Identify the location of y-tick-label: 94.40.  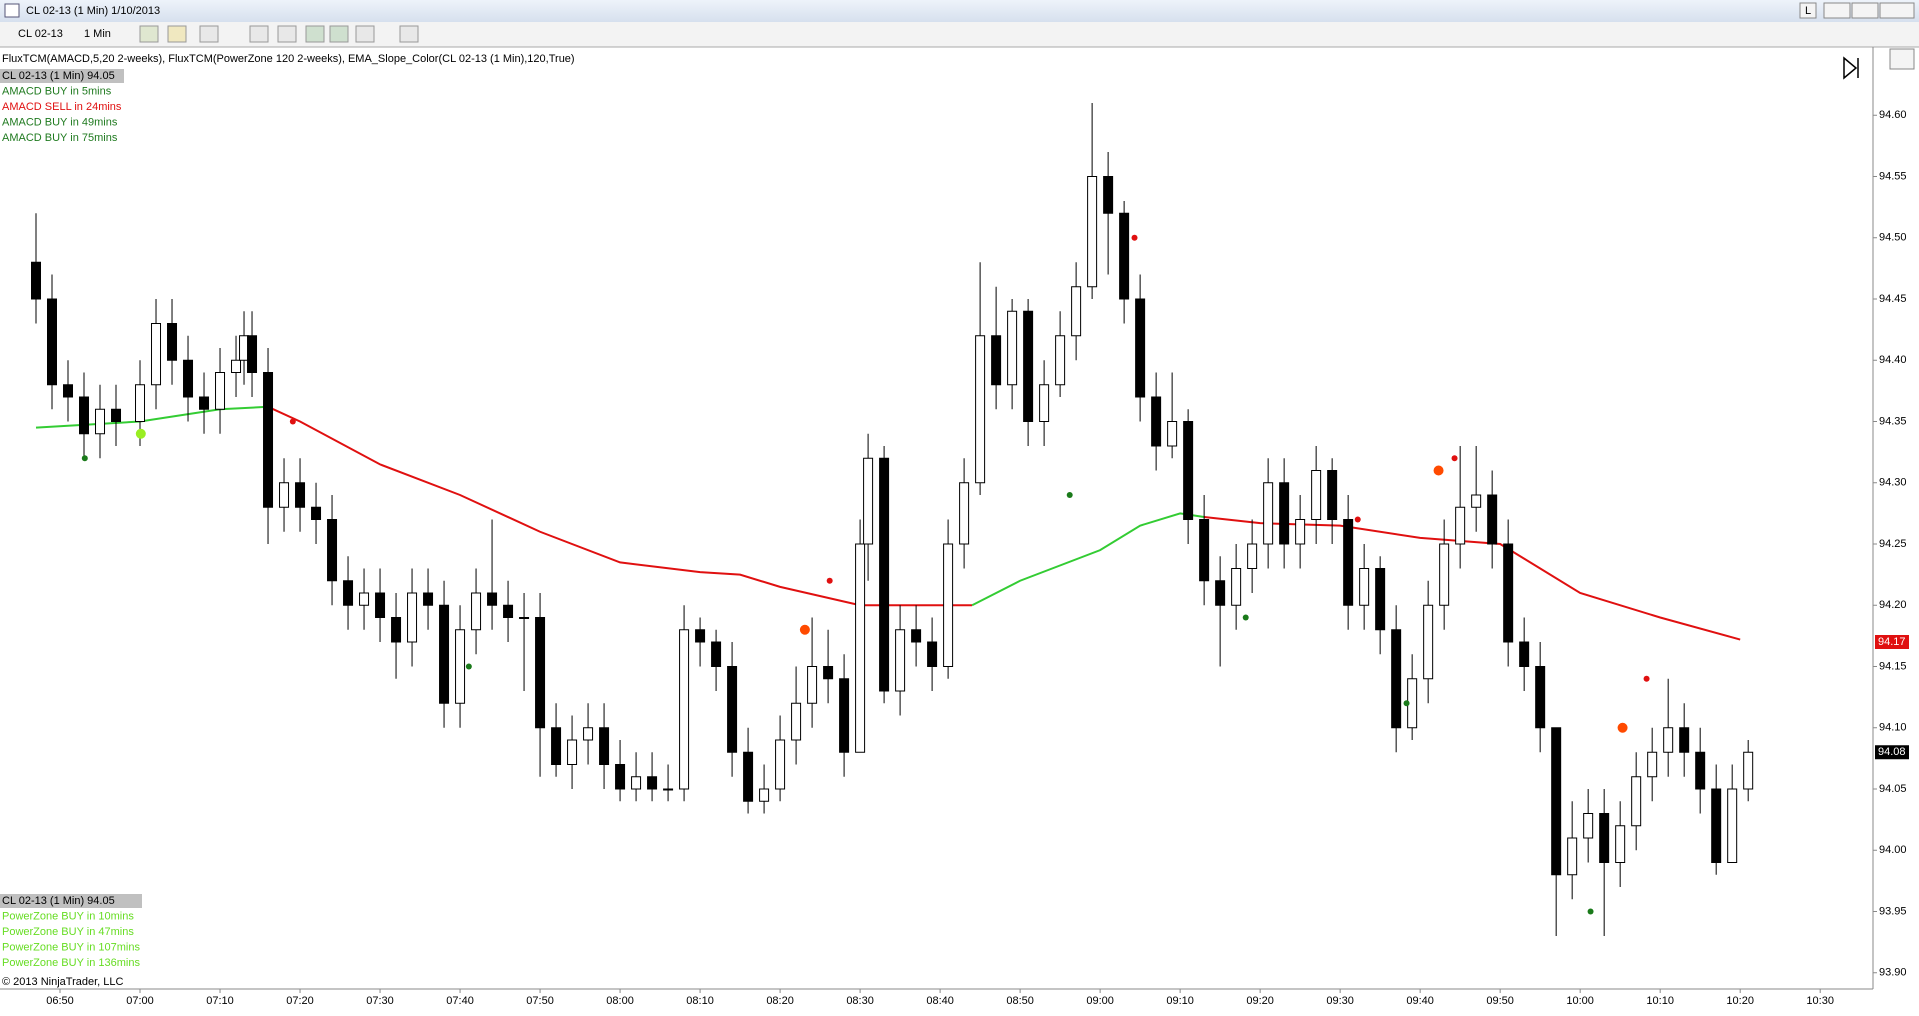
(1893, 360).